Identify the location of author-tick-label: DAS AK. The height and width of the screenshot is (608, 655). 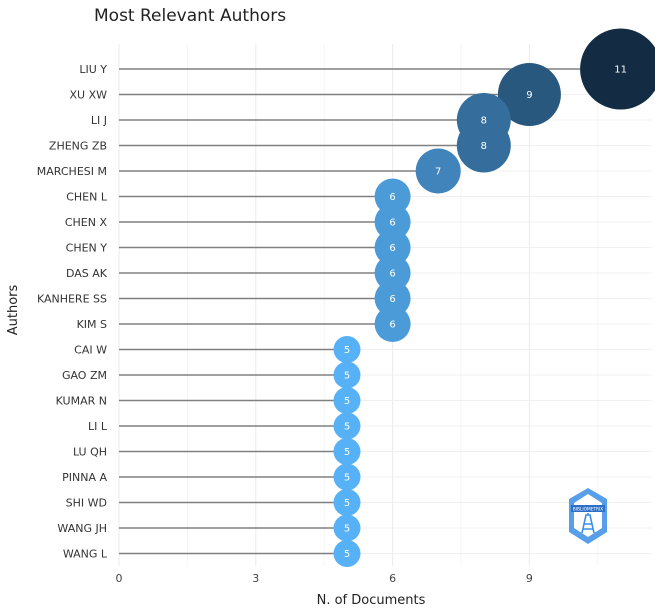
(87, 273).